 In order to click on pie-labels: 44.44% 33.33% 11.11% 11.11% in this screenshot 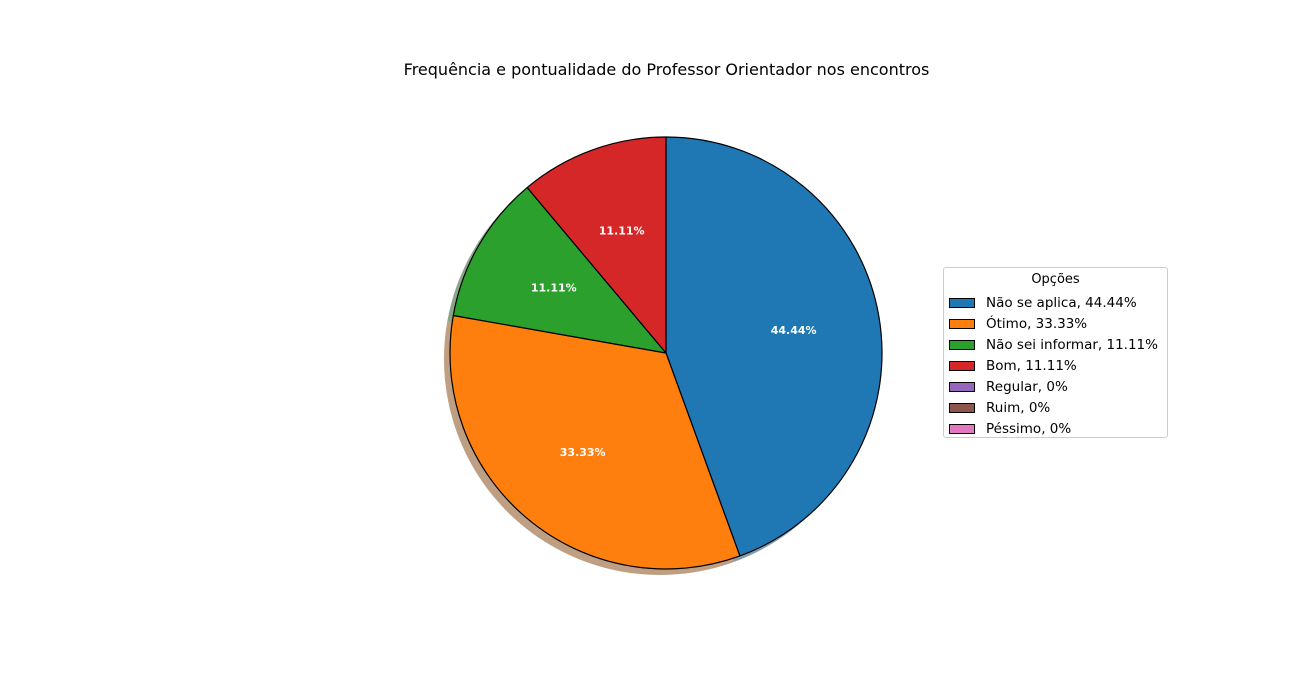, I will do `click(674, 342)`.